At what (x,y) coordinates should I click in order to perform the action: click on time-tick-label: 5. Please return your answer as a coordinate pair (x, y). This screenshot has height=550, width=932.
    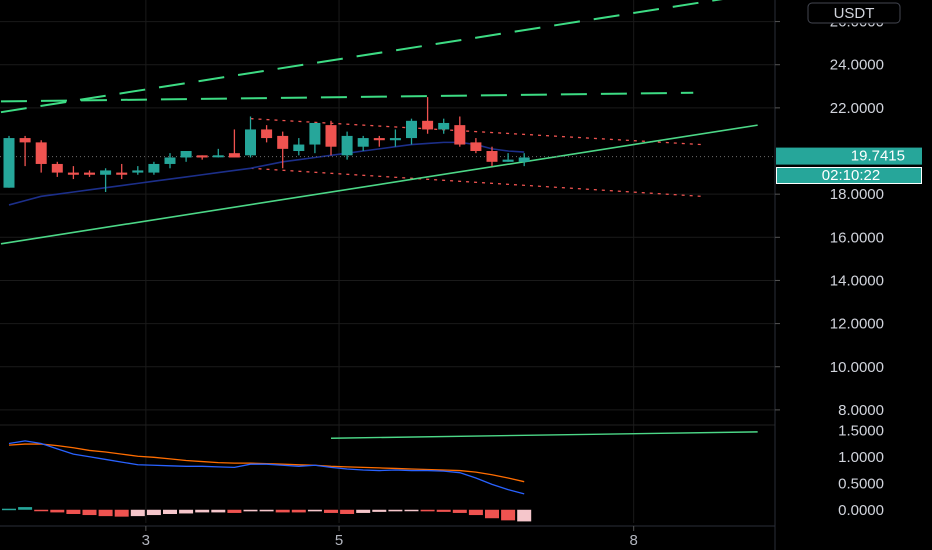
    Looking at the image, I should click on (339, 540).